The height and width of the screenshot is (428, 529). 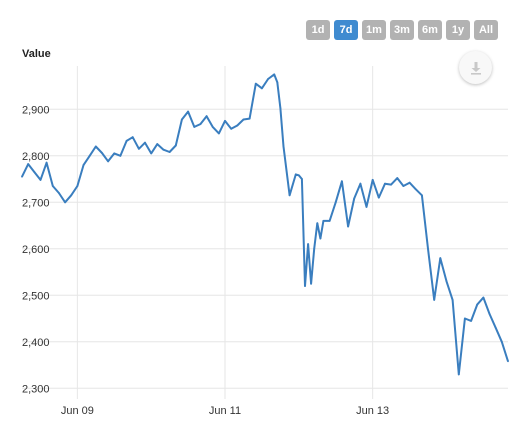 What do you see at coordinates (486, 30) in the screenshot?
I see `range-button-all: All` at bounding box center [486, 30].